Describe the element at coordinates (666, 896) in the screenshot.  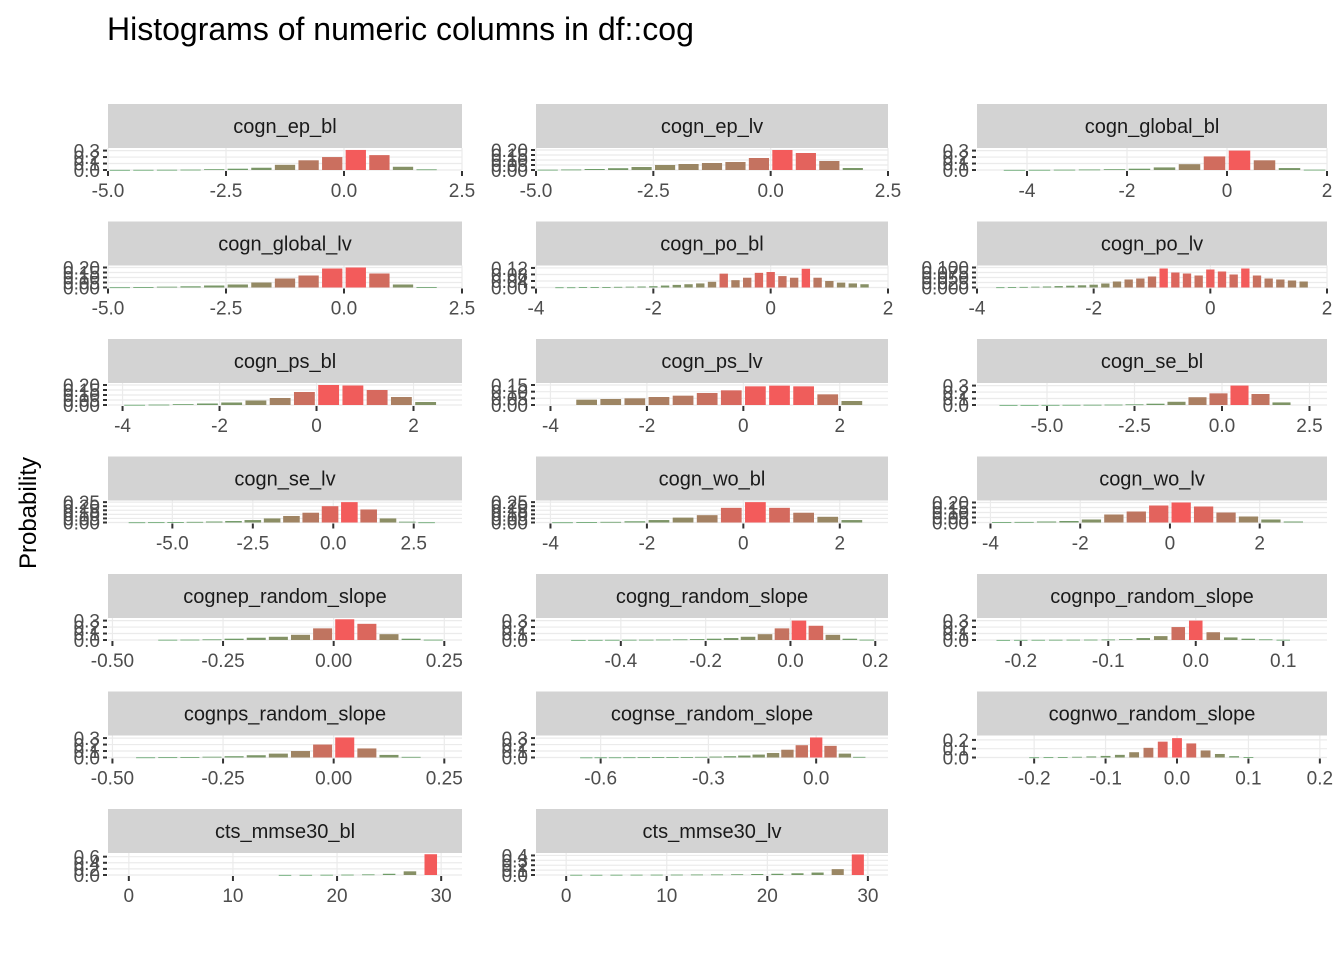
I see `x-tick-label: 10` at that location.